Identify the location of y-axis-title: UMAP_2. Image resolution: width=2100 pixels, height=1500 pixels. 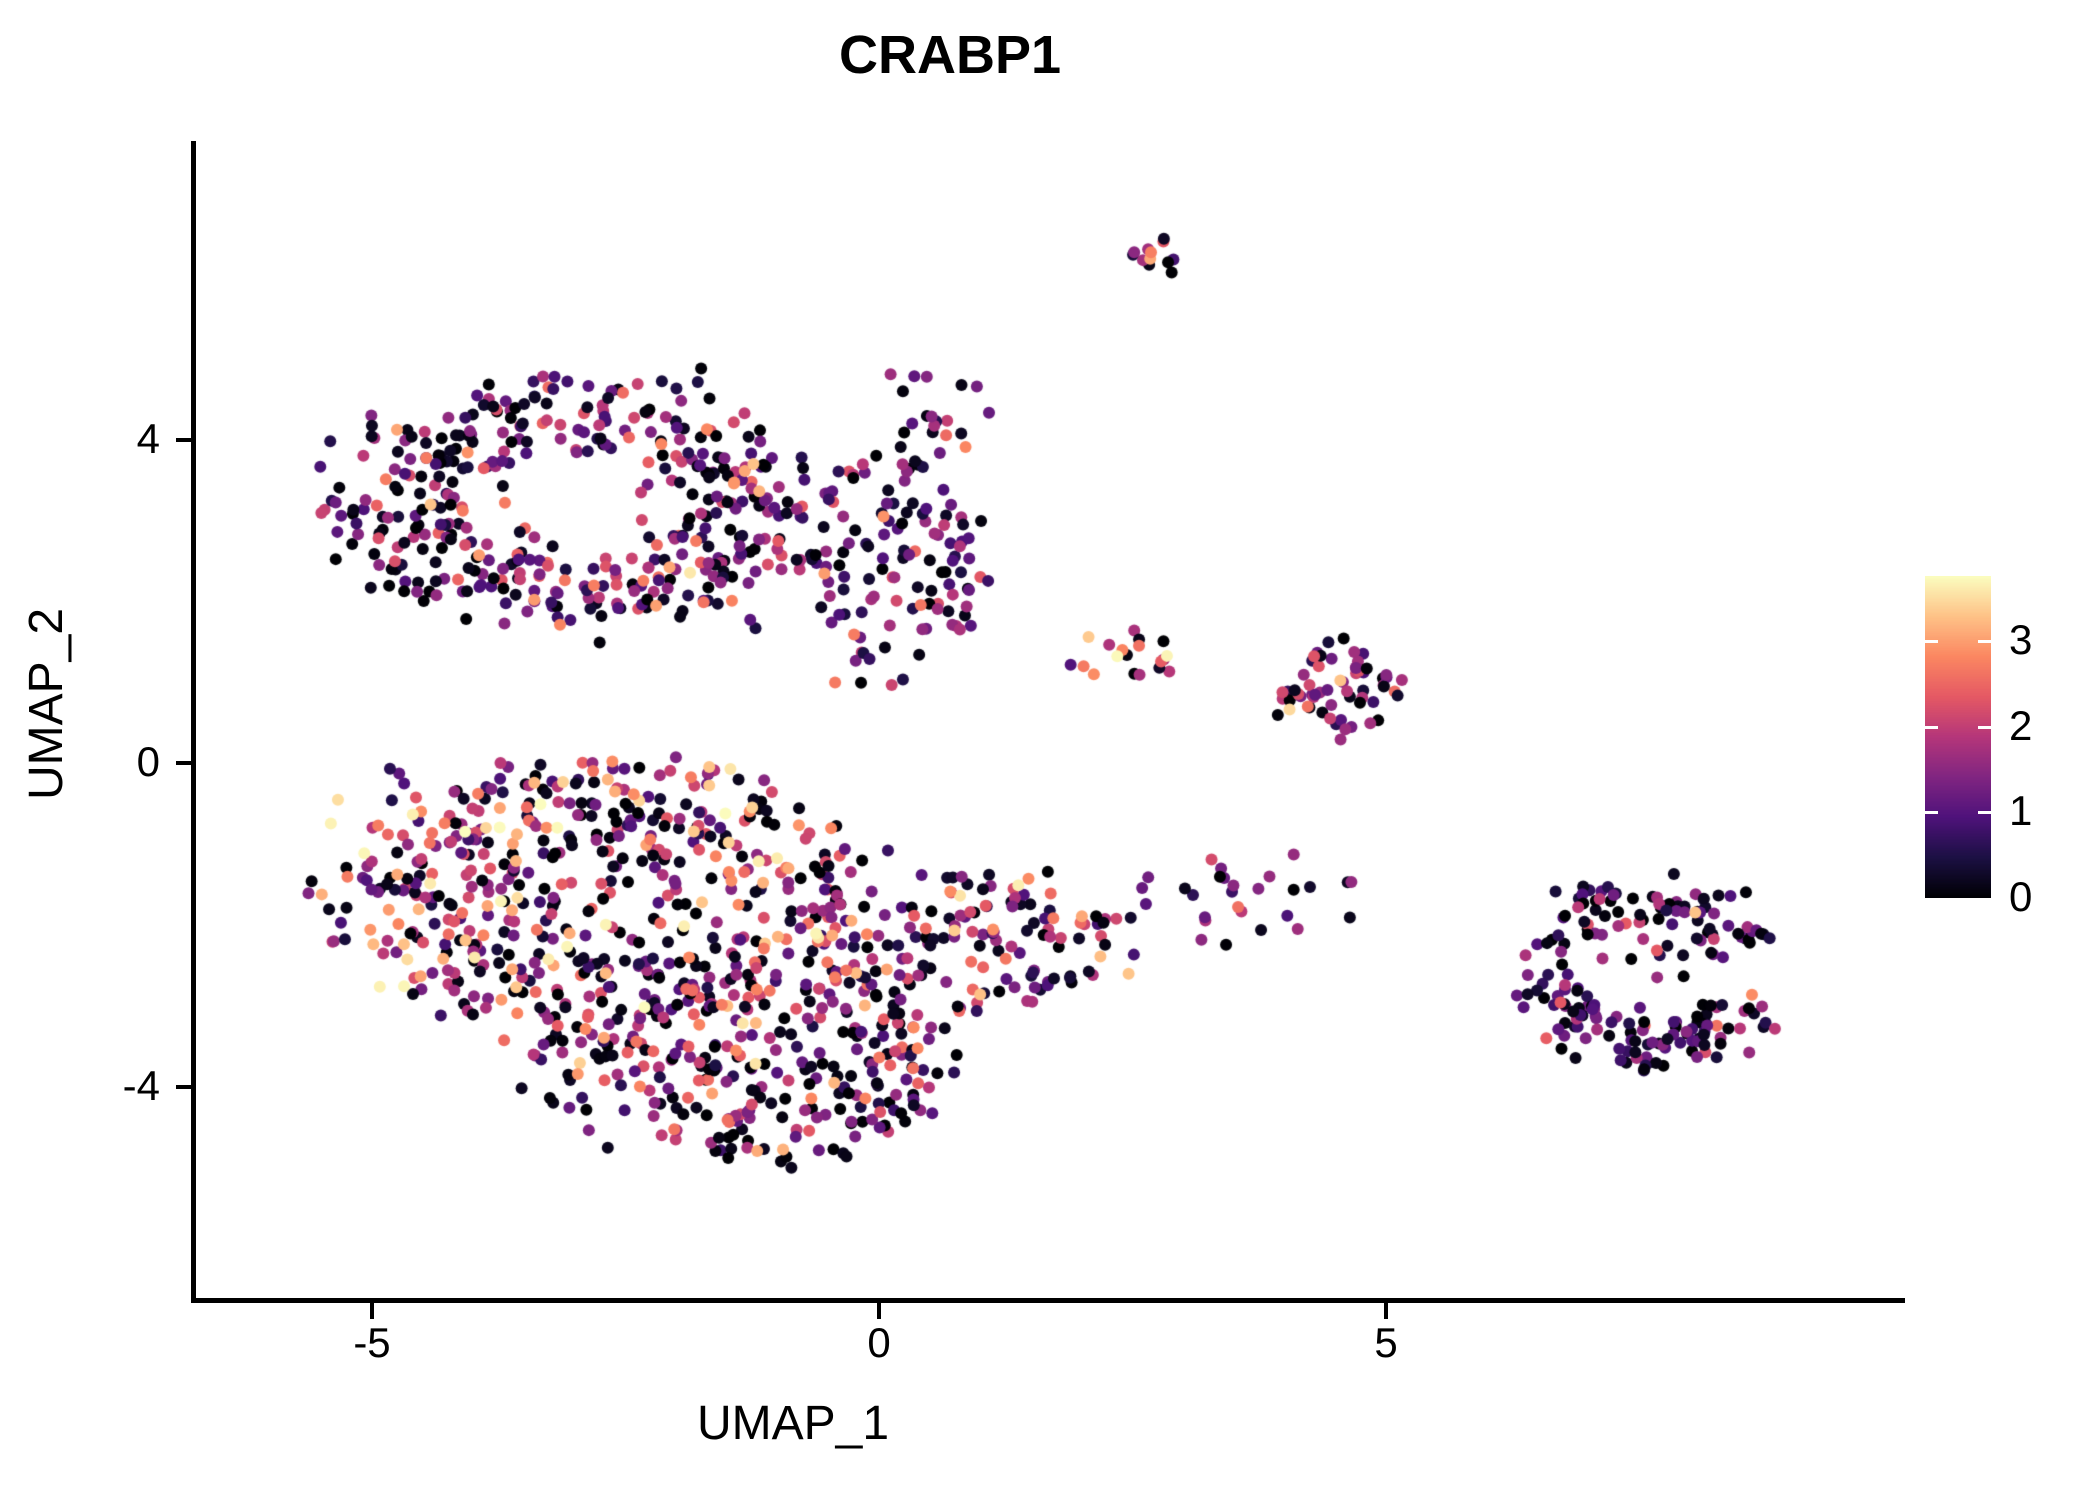
(46, 704).